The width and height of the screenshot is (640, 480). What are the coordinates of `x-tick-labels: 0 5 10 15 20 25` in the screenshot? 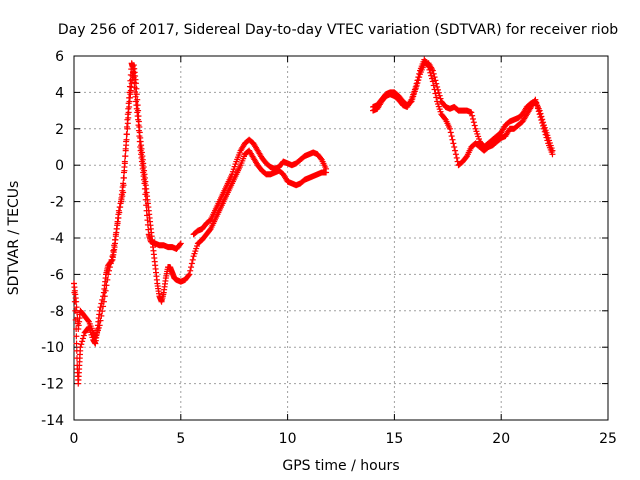 It's located at (343, 439).